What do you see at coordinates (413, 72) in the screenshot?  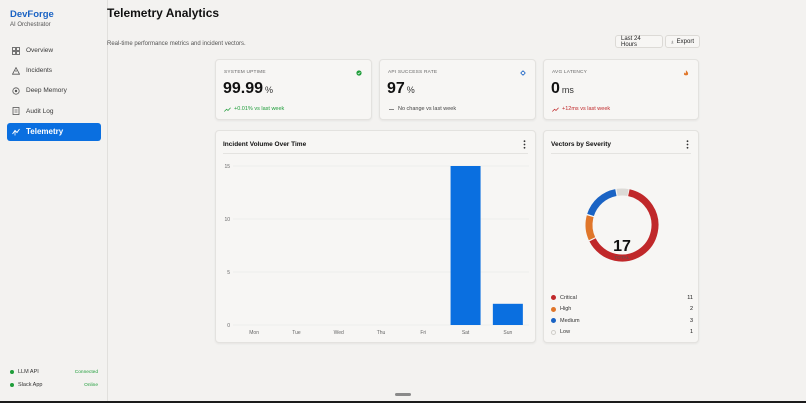 I see `kpi-label: API SUCCESS RATE` at bounding box center [413, 72].